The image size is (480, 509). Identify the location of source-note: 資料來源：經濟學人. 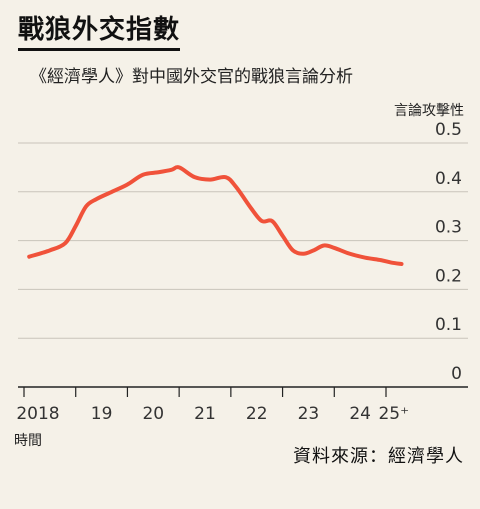
(378, 456).